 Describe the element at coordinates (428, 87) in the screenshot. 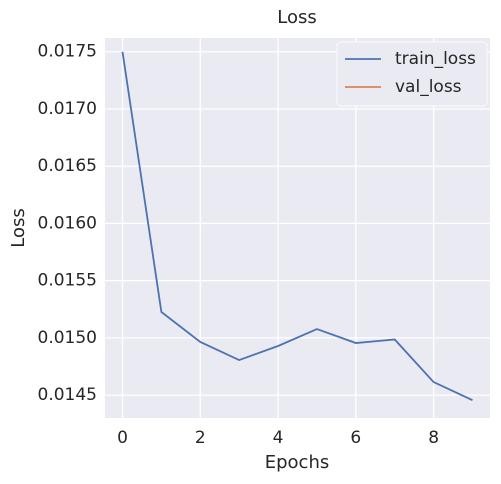

I see `legend-label: val_loss` at that location.